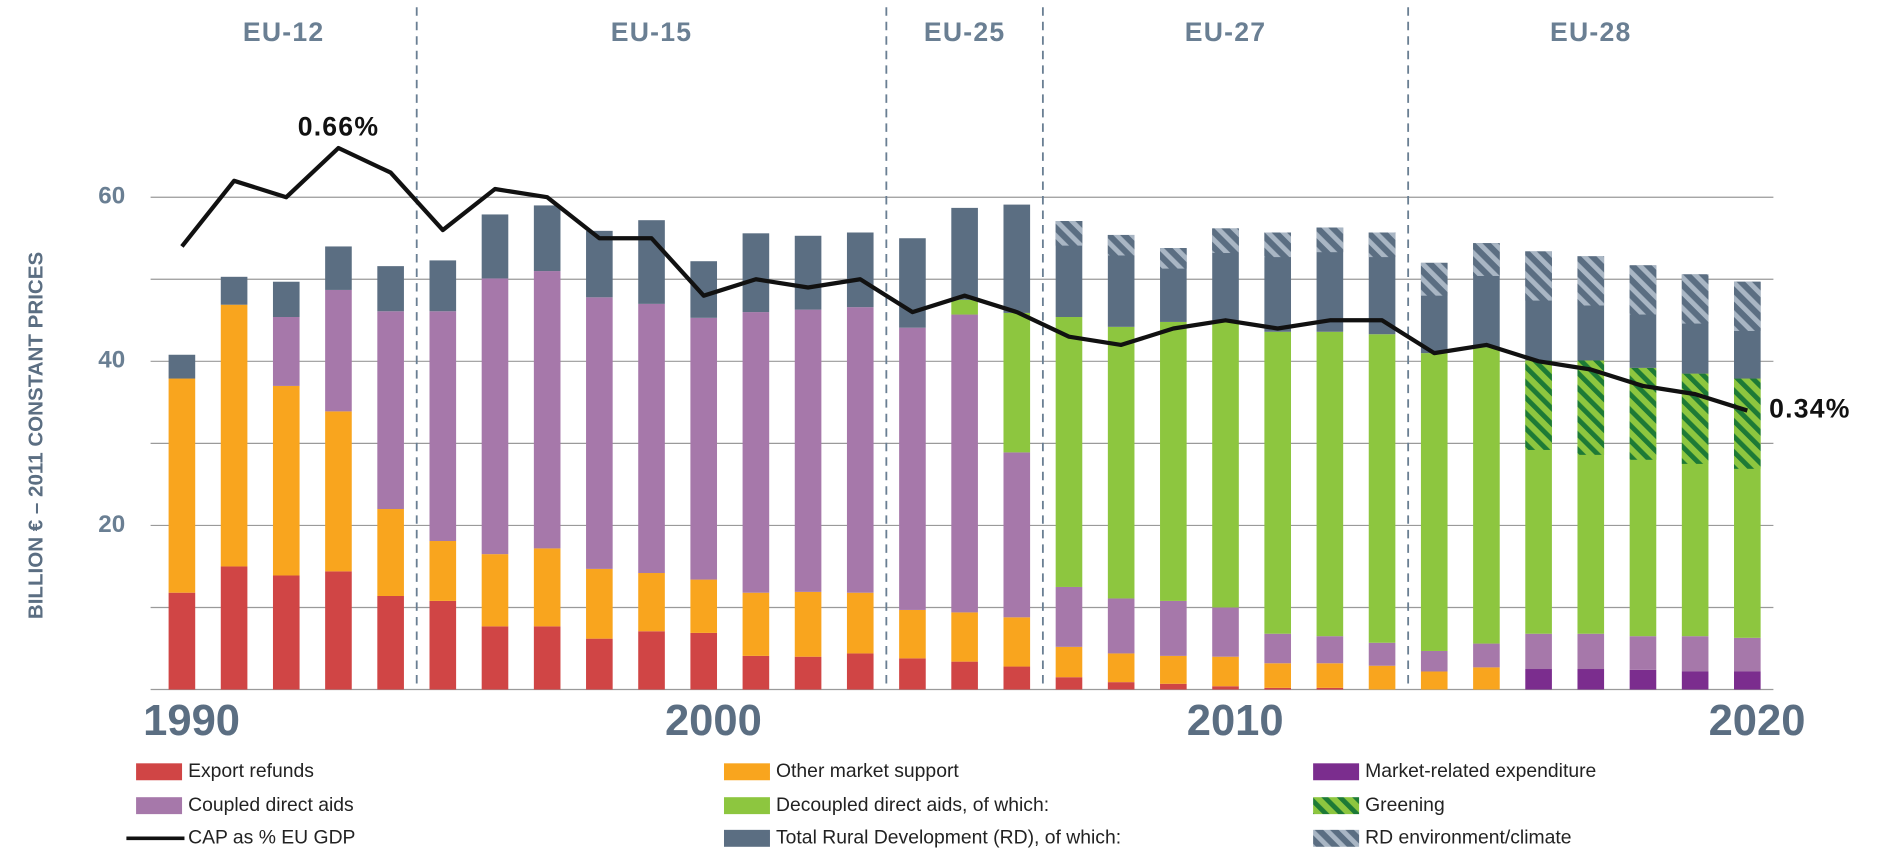 The height and width of the screenshot is (848, 1898). What do you see at coordinates (271, 837) in the screenshot?
I see `legend-label: CAP as % EU GDP` at bounding box center [271, 837].